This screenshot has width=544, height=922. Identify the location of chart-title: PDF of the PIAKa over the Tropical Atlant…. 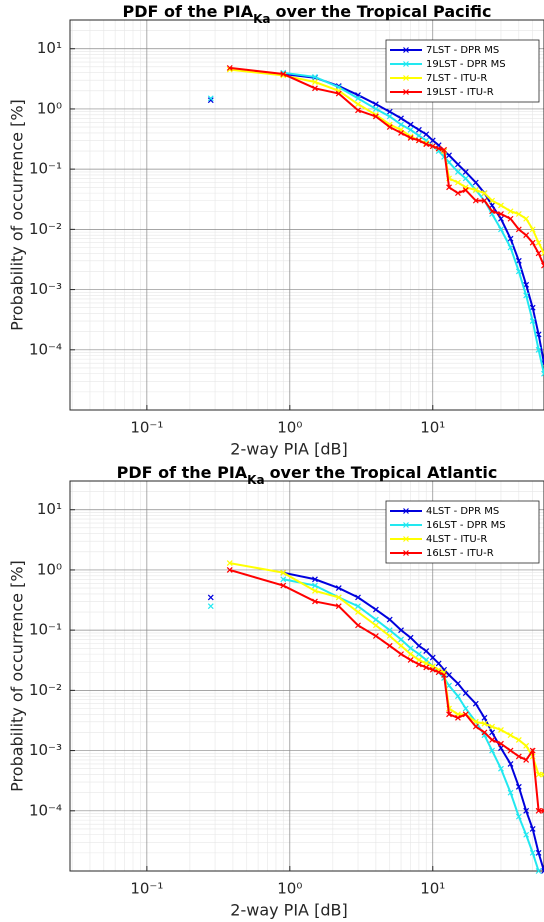
(307, 475).